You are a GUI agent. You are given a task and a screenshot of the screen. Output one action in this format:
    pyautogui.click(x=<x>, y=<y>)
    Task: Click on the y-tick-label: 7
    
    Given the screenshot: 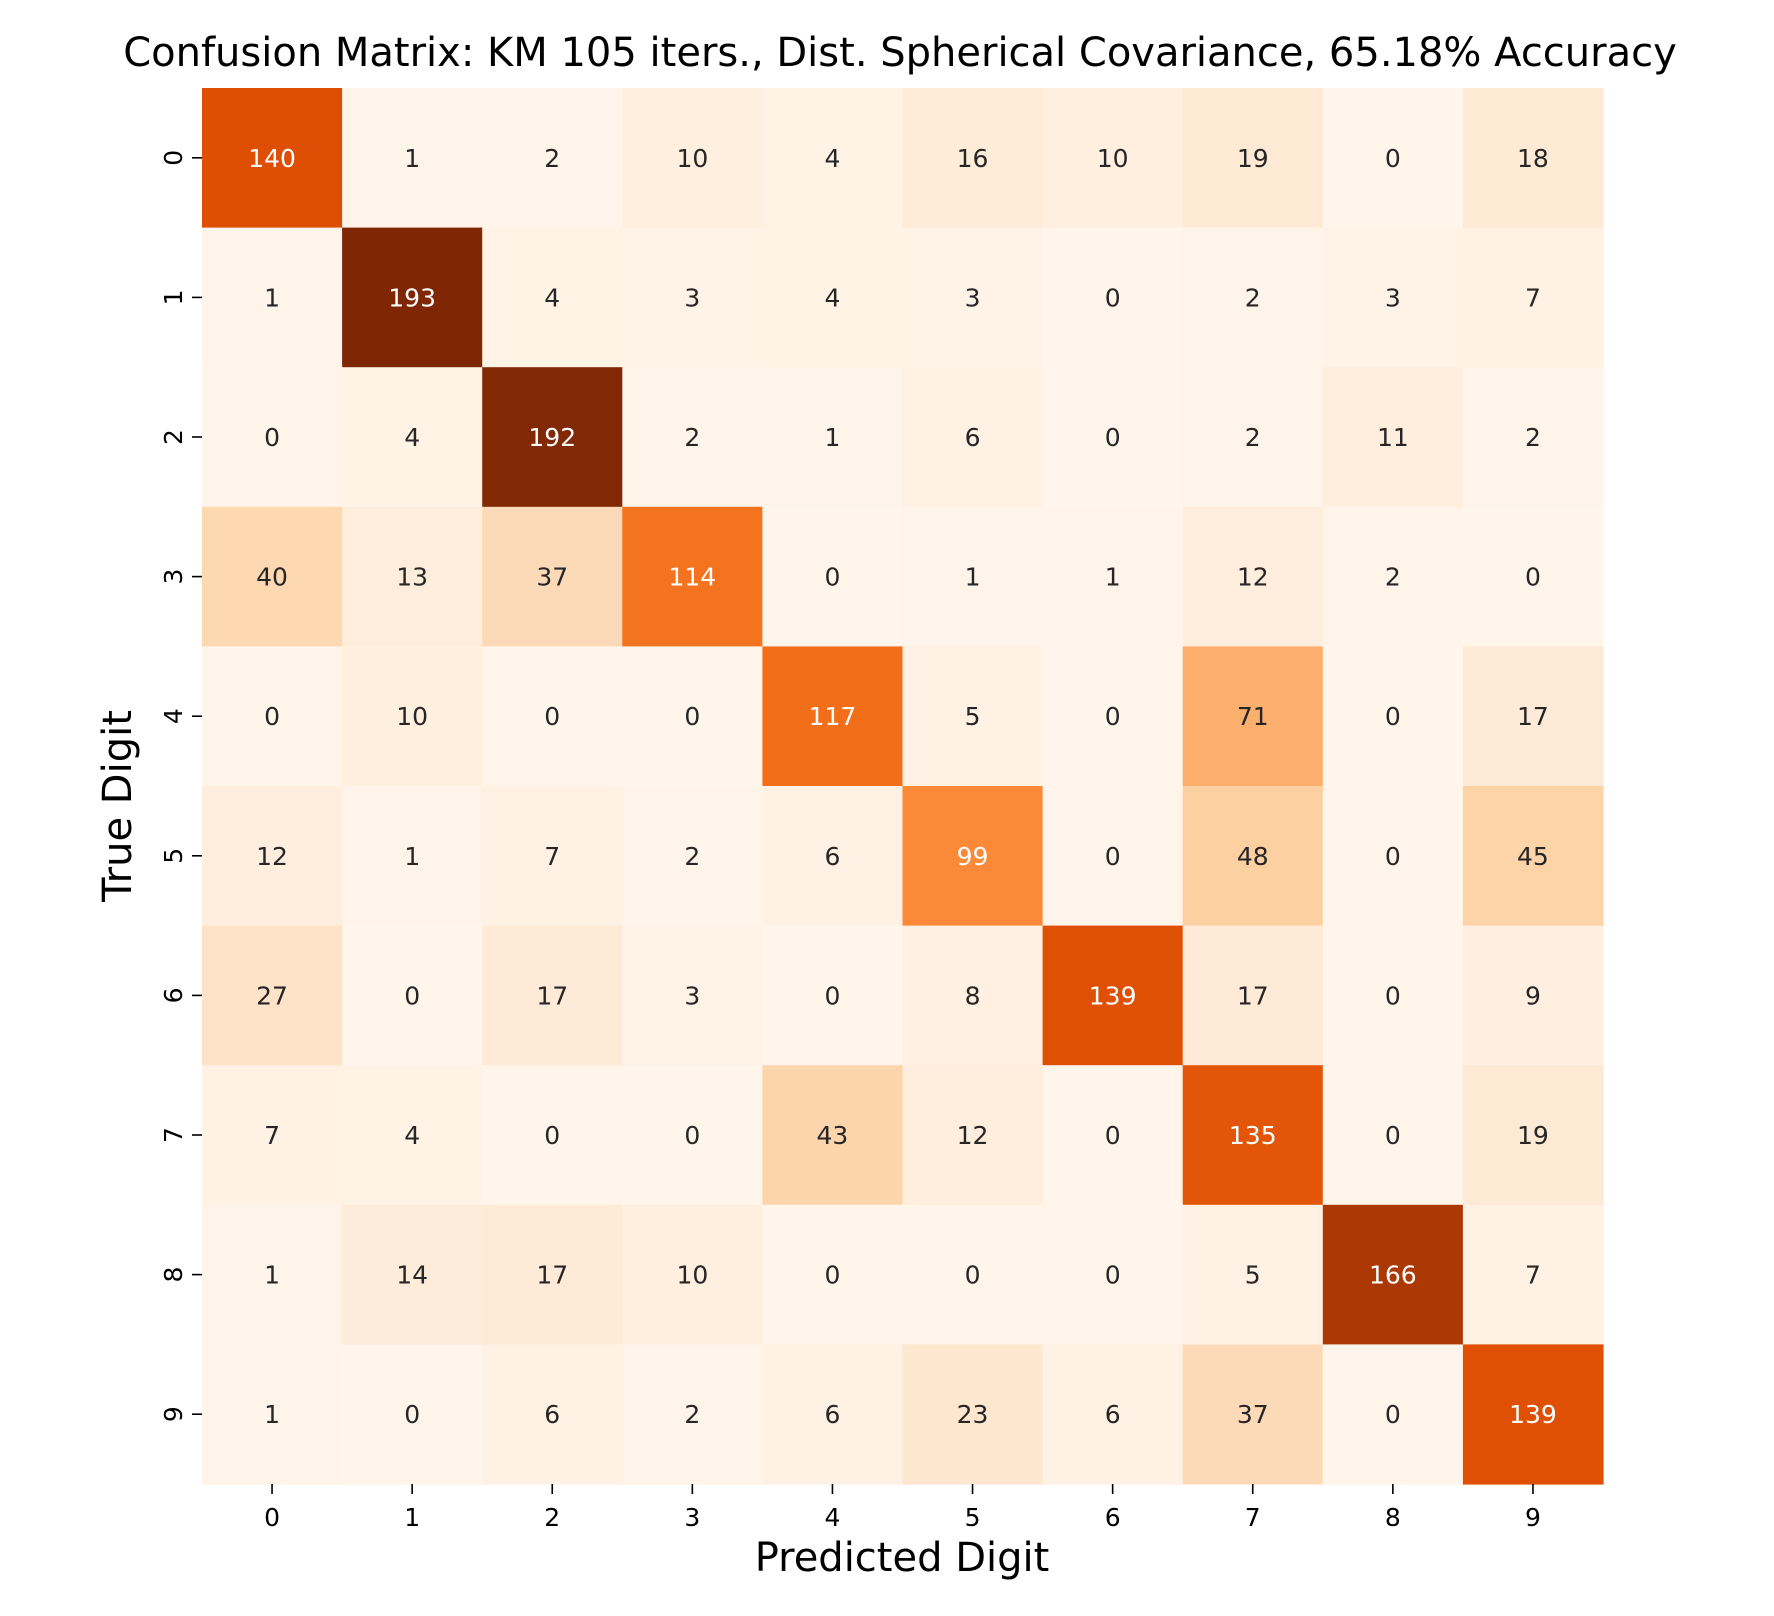 What is the action you would take?
    pyautogui.click(x=173, y=1135)
    